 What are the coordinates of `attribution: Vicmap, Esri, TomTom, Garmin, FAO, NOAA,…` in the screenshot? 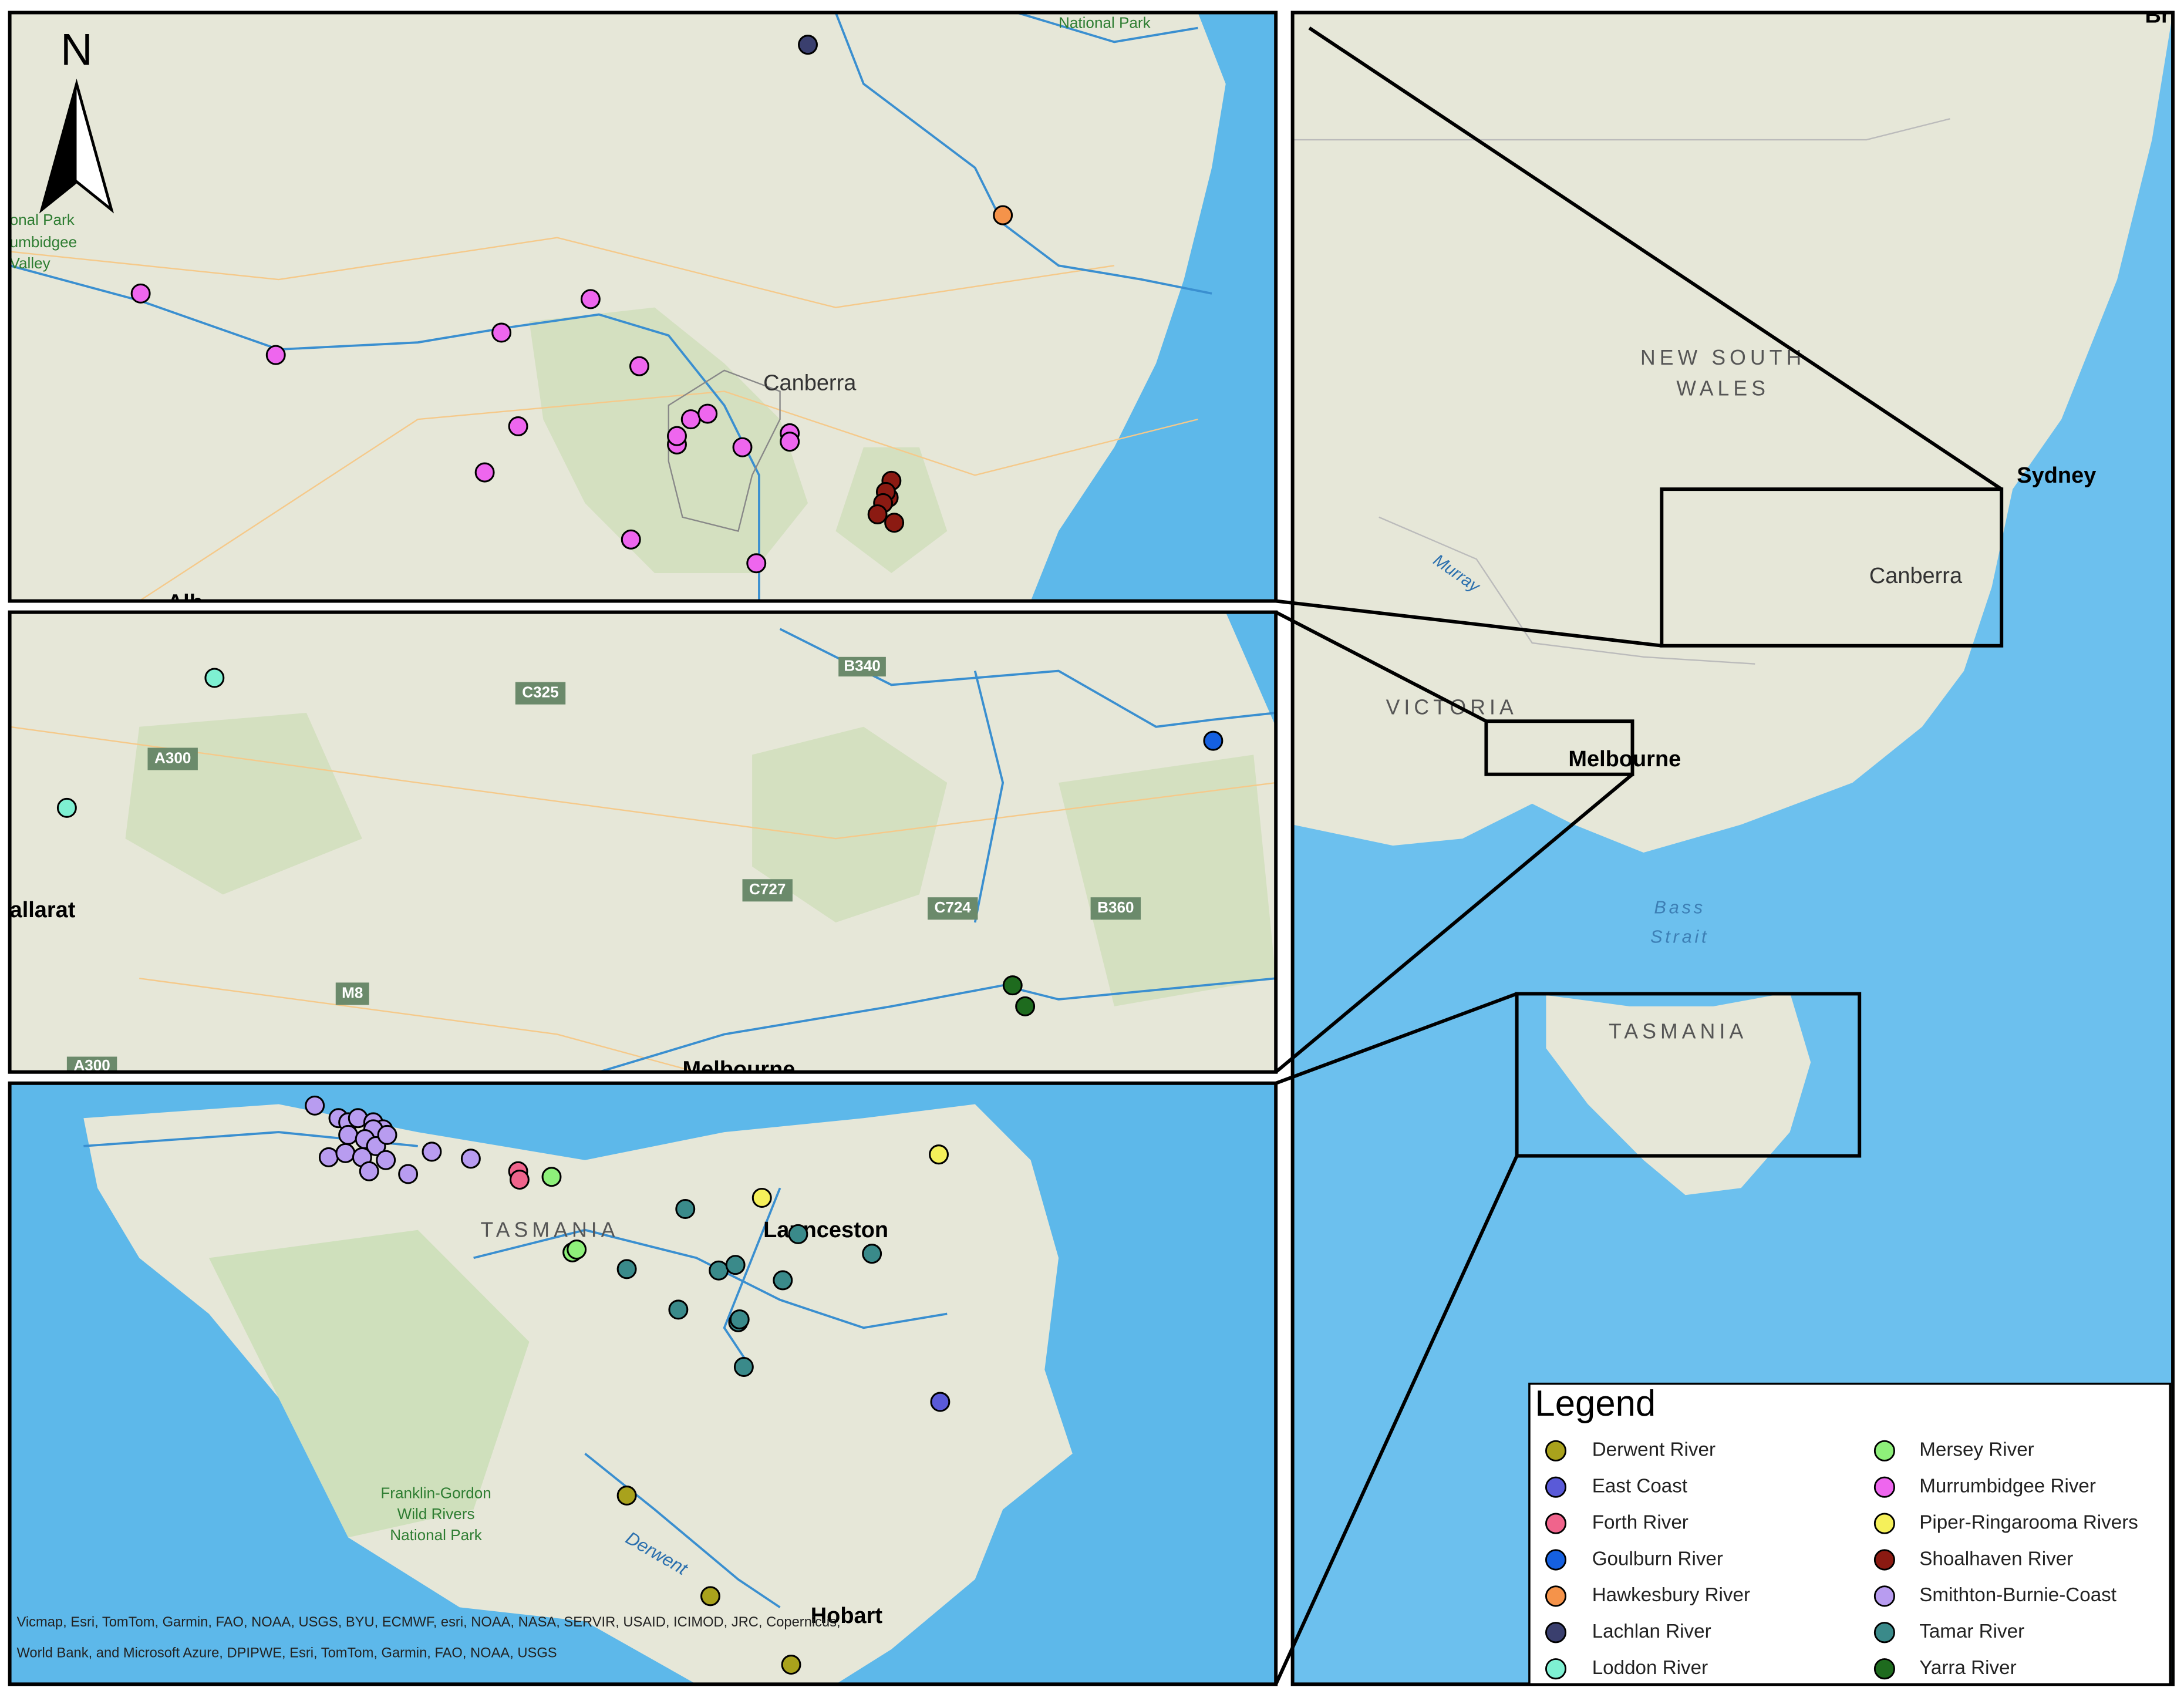 It's located at (428, 1622).